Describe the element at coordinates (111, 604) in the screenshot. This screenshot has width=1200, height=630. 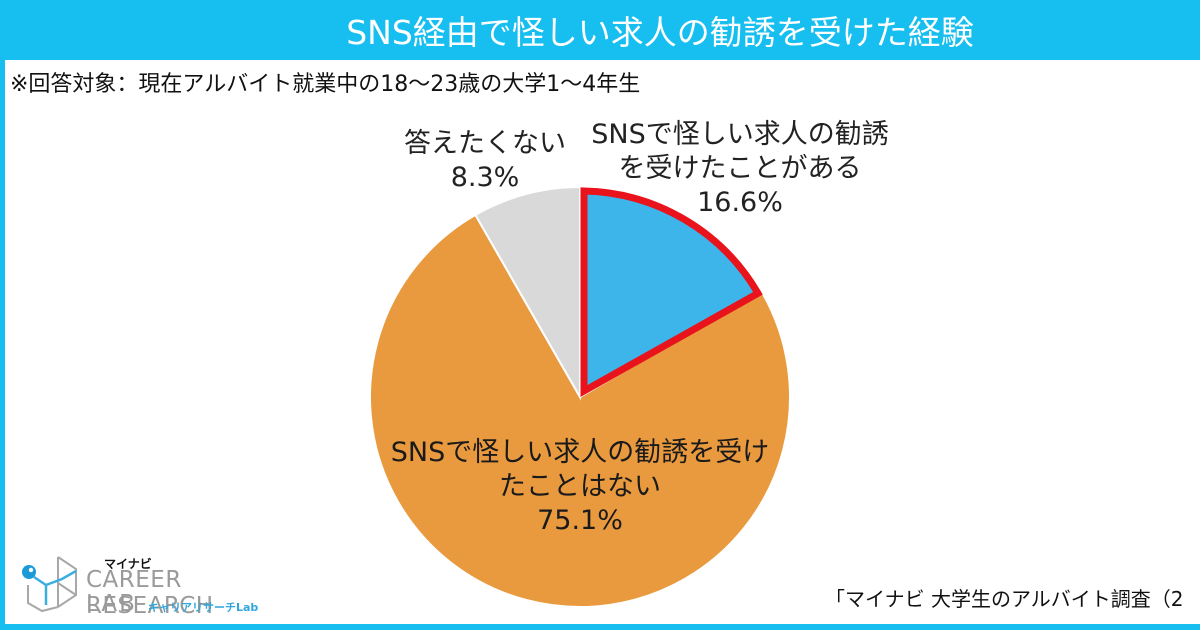
I see `logo-line2: LAB` at that location.